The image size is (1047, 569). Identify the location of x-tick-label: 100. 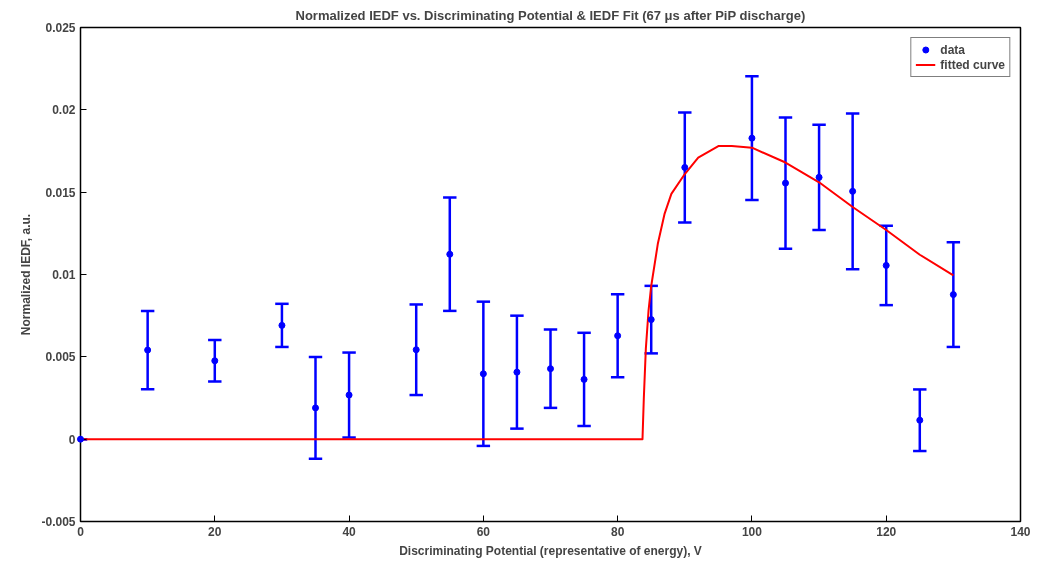
(752, 531).